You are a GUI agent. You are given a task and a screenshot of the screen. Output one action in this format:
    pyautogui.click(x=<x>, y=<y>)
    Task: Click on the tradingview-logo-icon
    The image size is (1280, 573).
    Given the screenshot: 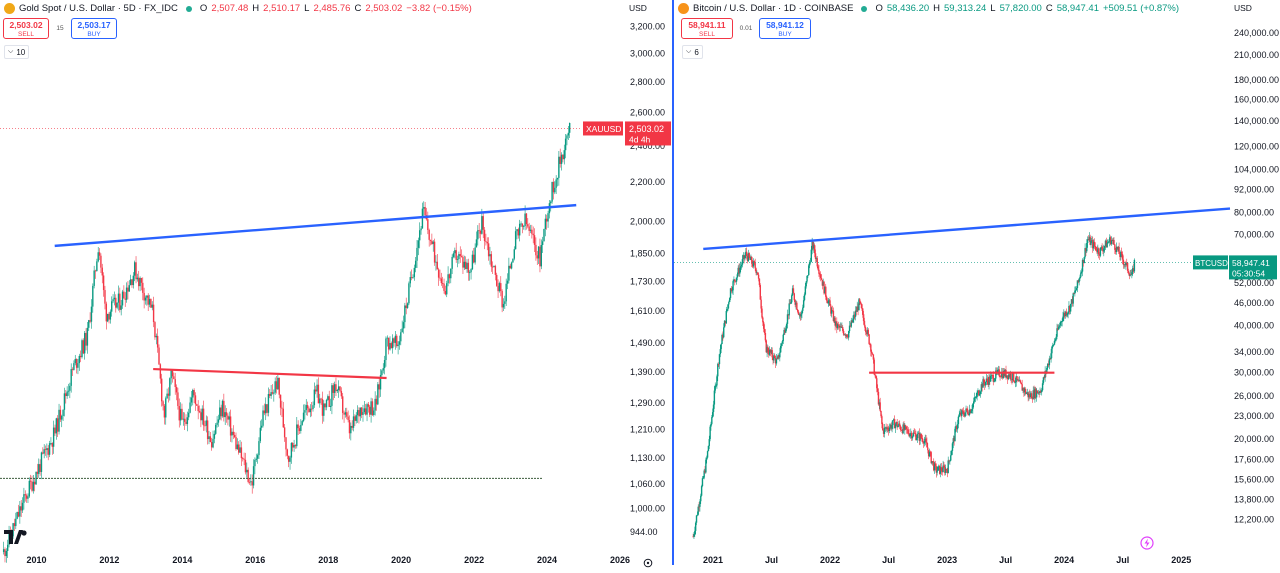 What is the action you would take?
    pyautogui.click(x=16, y=539)
    